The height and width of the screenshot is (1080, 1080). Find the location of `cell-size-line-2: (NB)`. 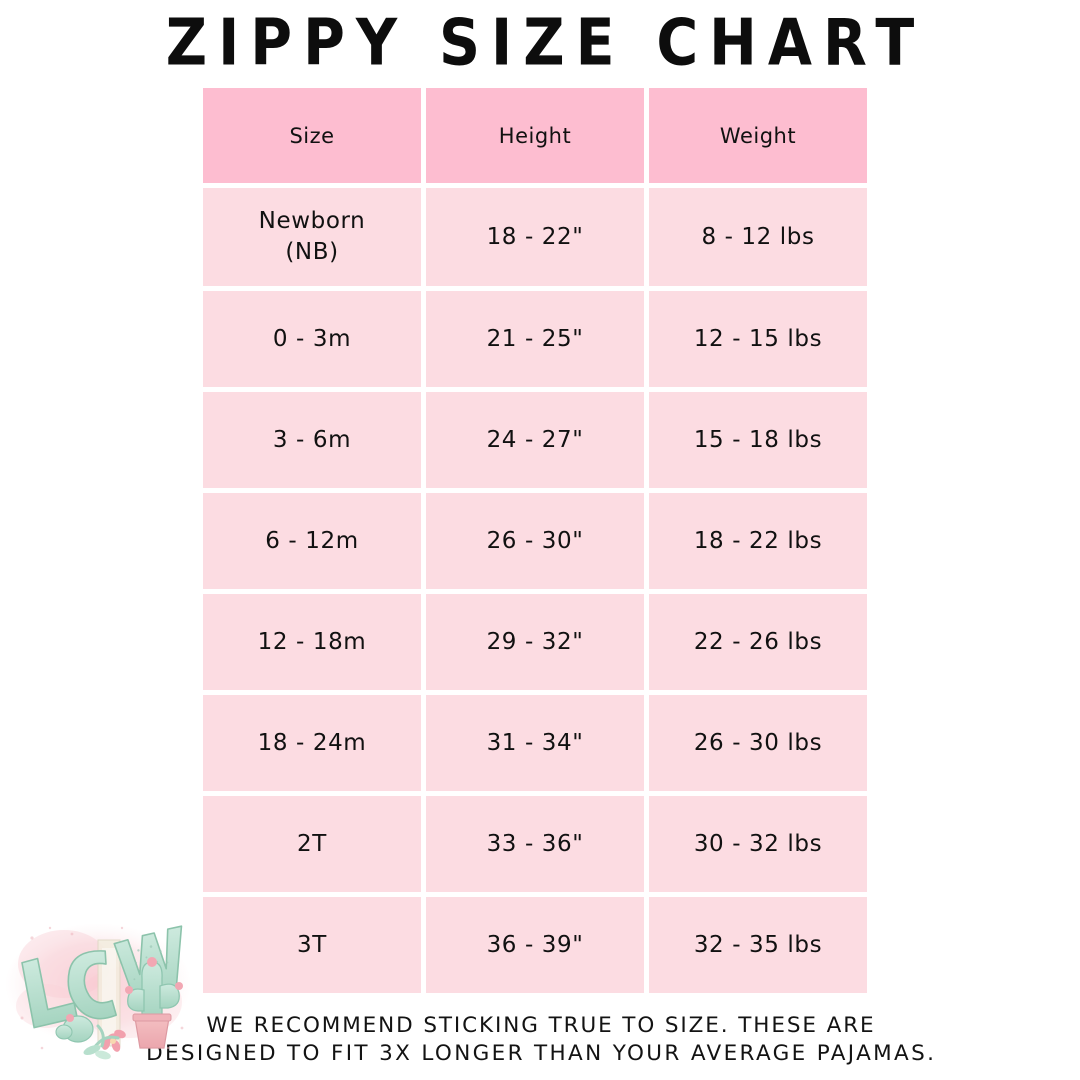

cell-size-line-2: (NB) is located at coordinates (312, 252).